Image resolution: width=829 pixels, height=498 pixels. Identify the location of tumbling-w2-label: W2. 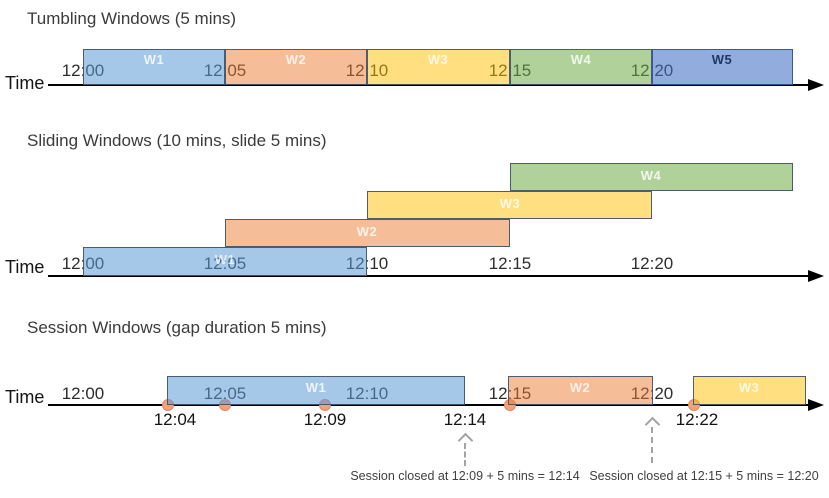
(296, 59).